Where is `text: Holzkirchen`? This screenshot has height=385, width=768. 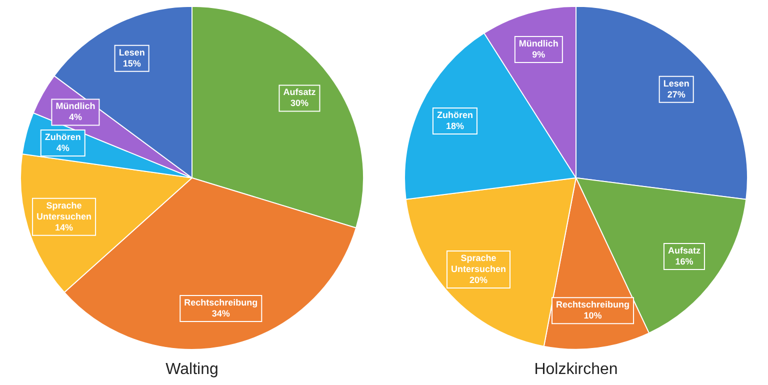 text: Holzkirchen is located at coordinates (576, 369).